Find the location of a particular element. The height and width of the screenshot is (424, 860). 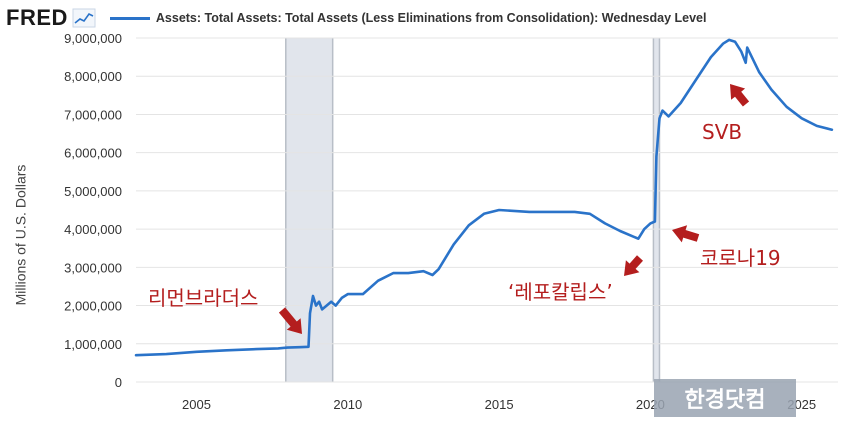

y-tick-label: 7,000,000 is located at coordinates (93, 114).